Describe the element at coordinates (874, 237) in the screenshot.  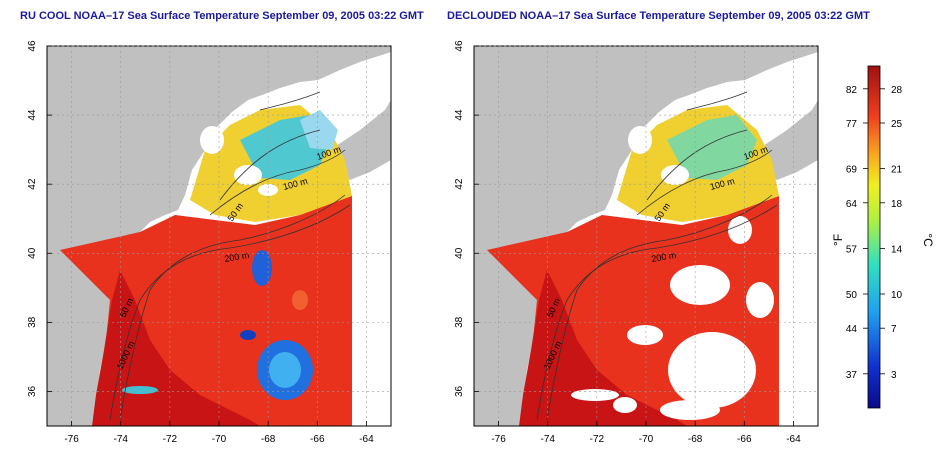
I see `colorbar` at that location.